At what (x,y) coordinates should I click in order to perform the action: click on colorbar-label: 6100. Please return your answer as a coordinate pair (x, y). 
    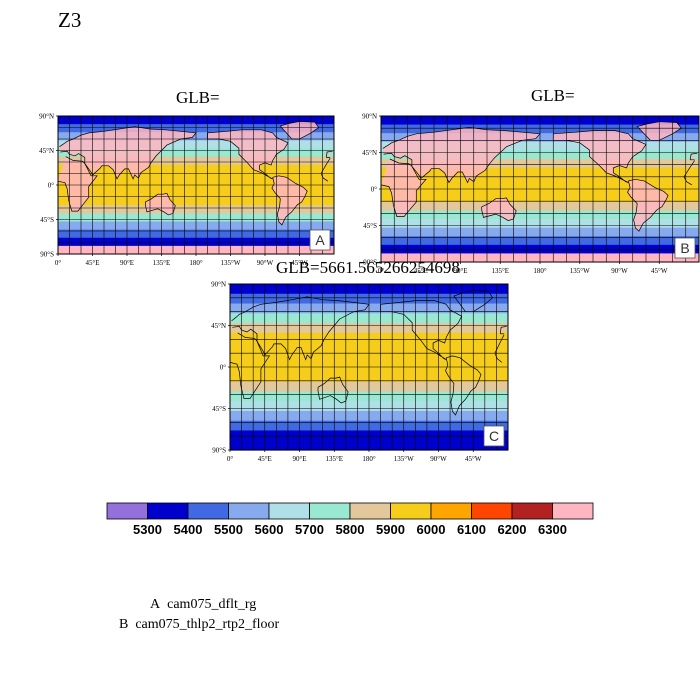
    Looking at the image, I should click on (471, 529).